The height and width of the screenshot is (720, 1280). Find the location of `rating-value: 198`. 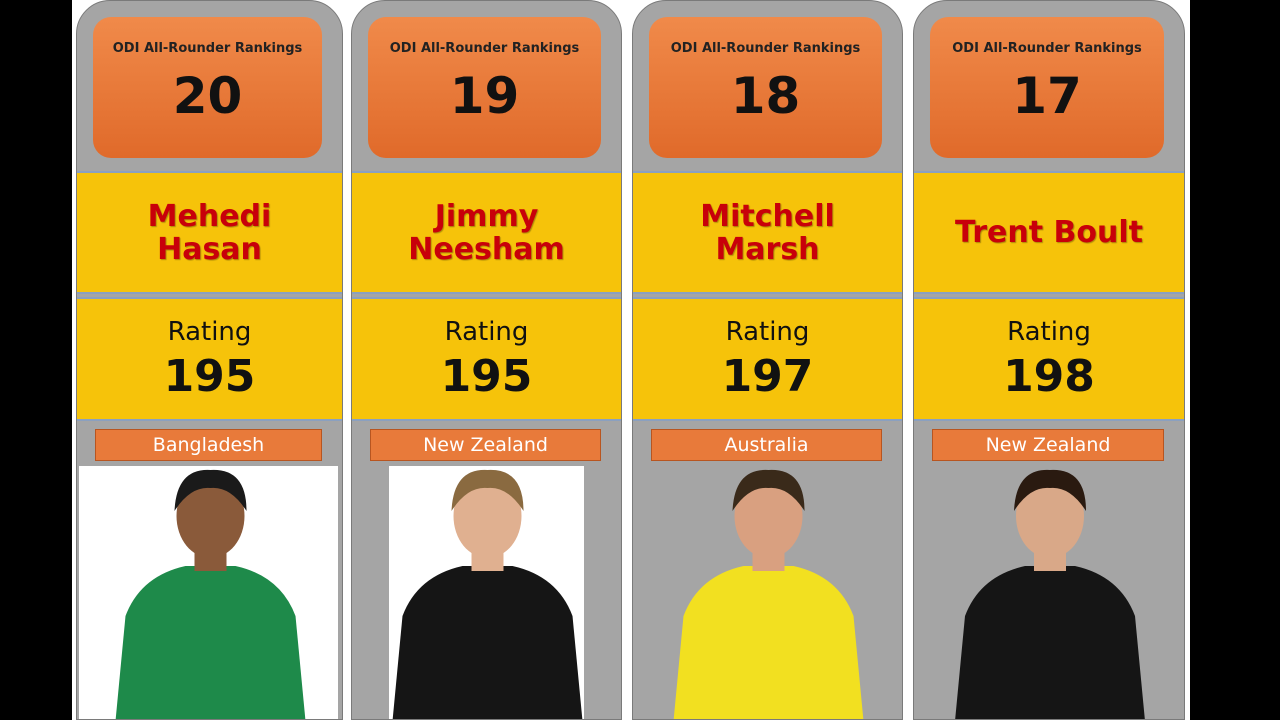

rating-value: 198 is located at coordinates (1049, 376).